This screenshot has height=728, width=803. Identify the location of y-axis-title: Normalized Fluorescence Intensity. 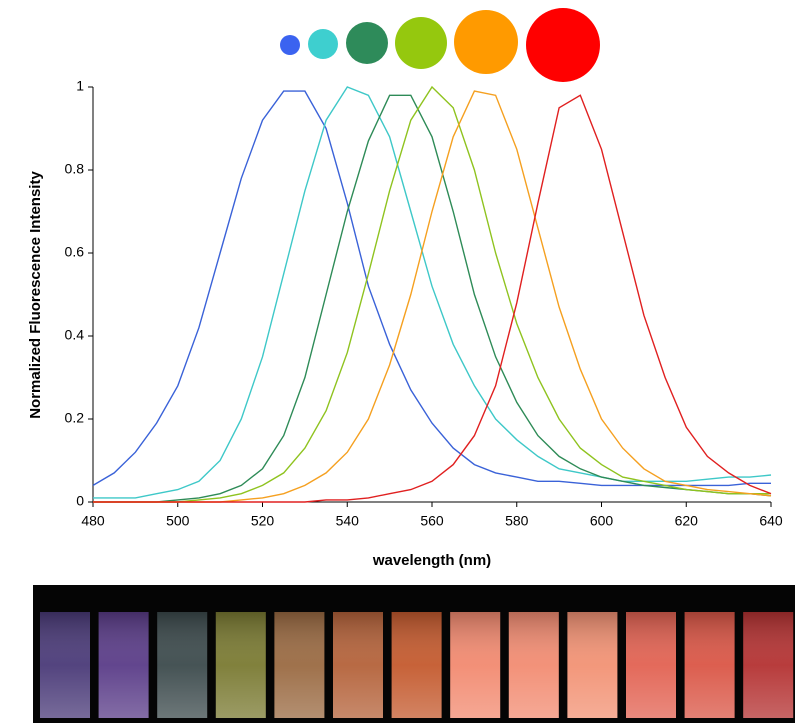
(35, 295).